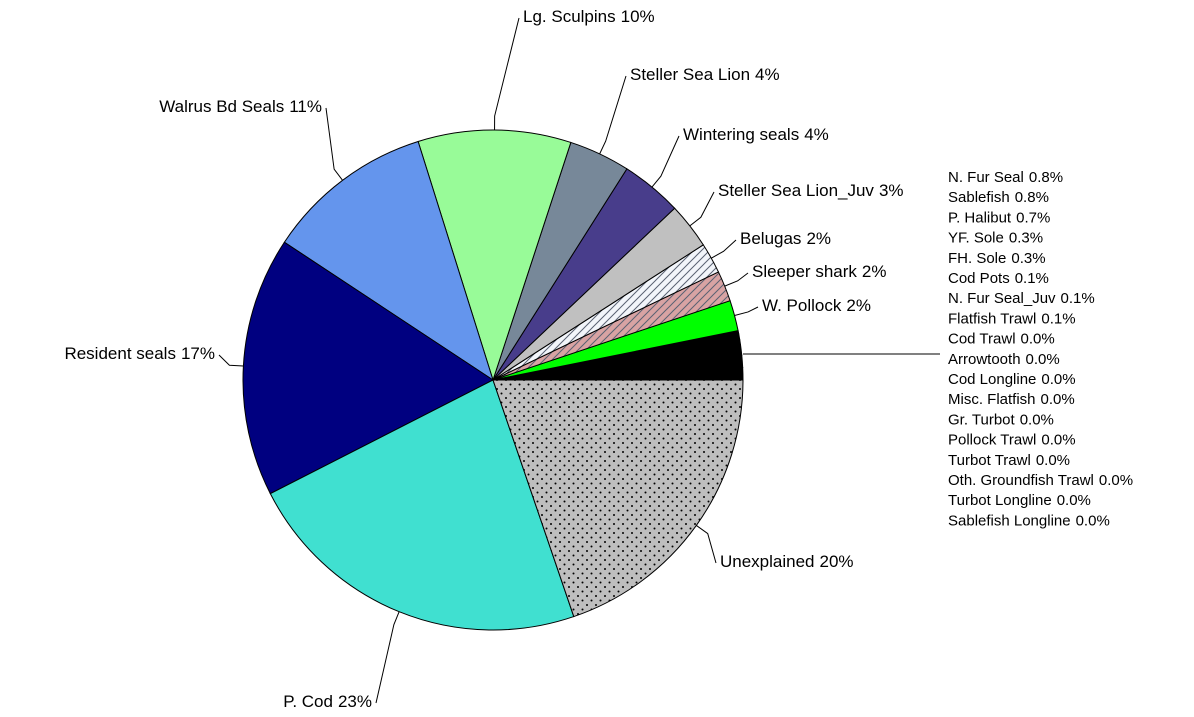 This screenshot has height=717, width=1194. I want to click on slice-label: Gr. Turbot 0.0%, so click(1001, 419).